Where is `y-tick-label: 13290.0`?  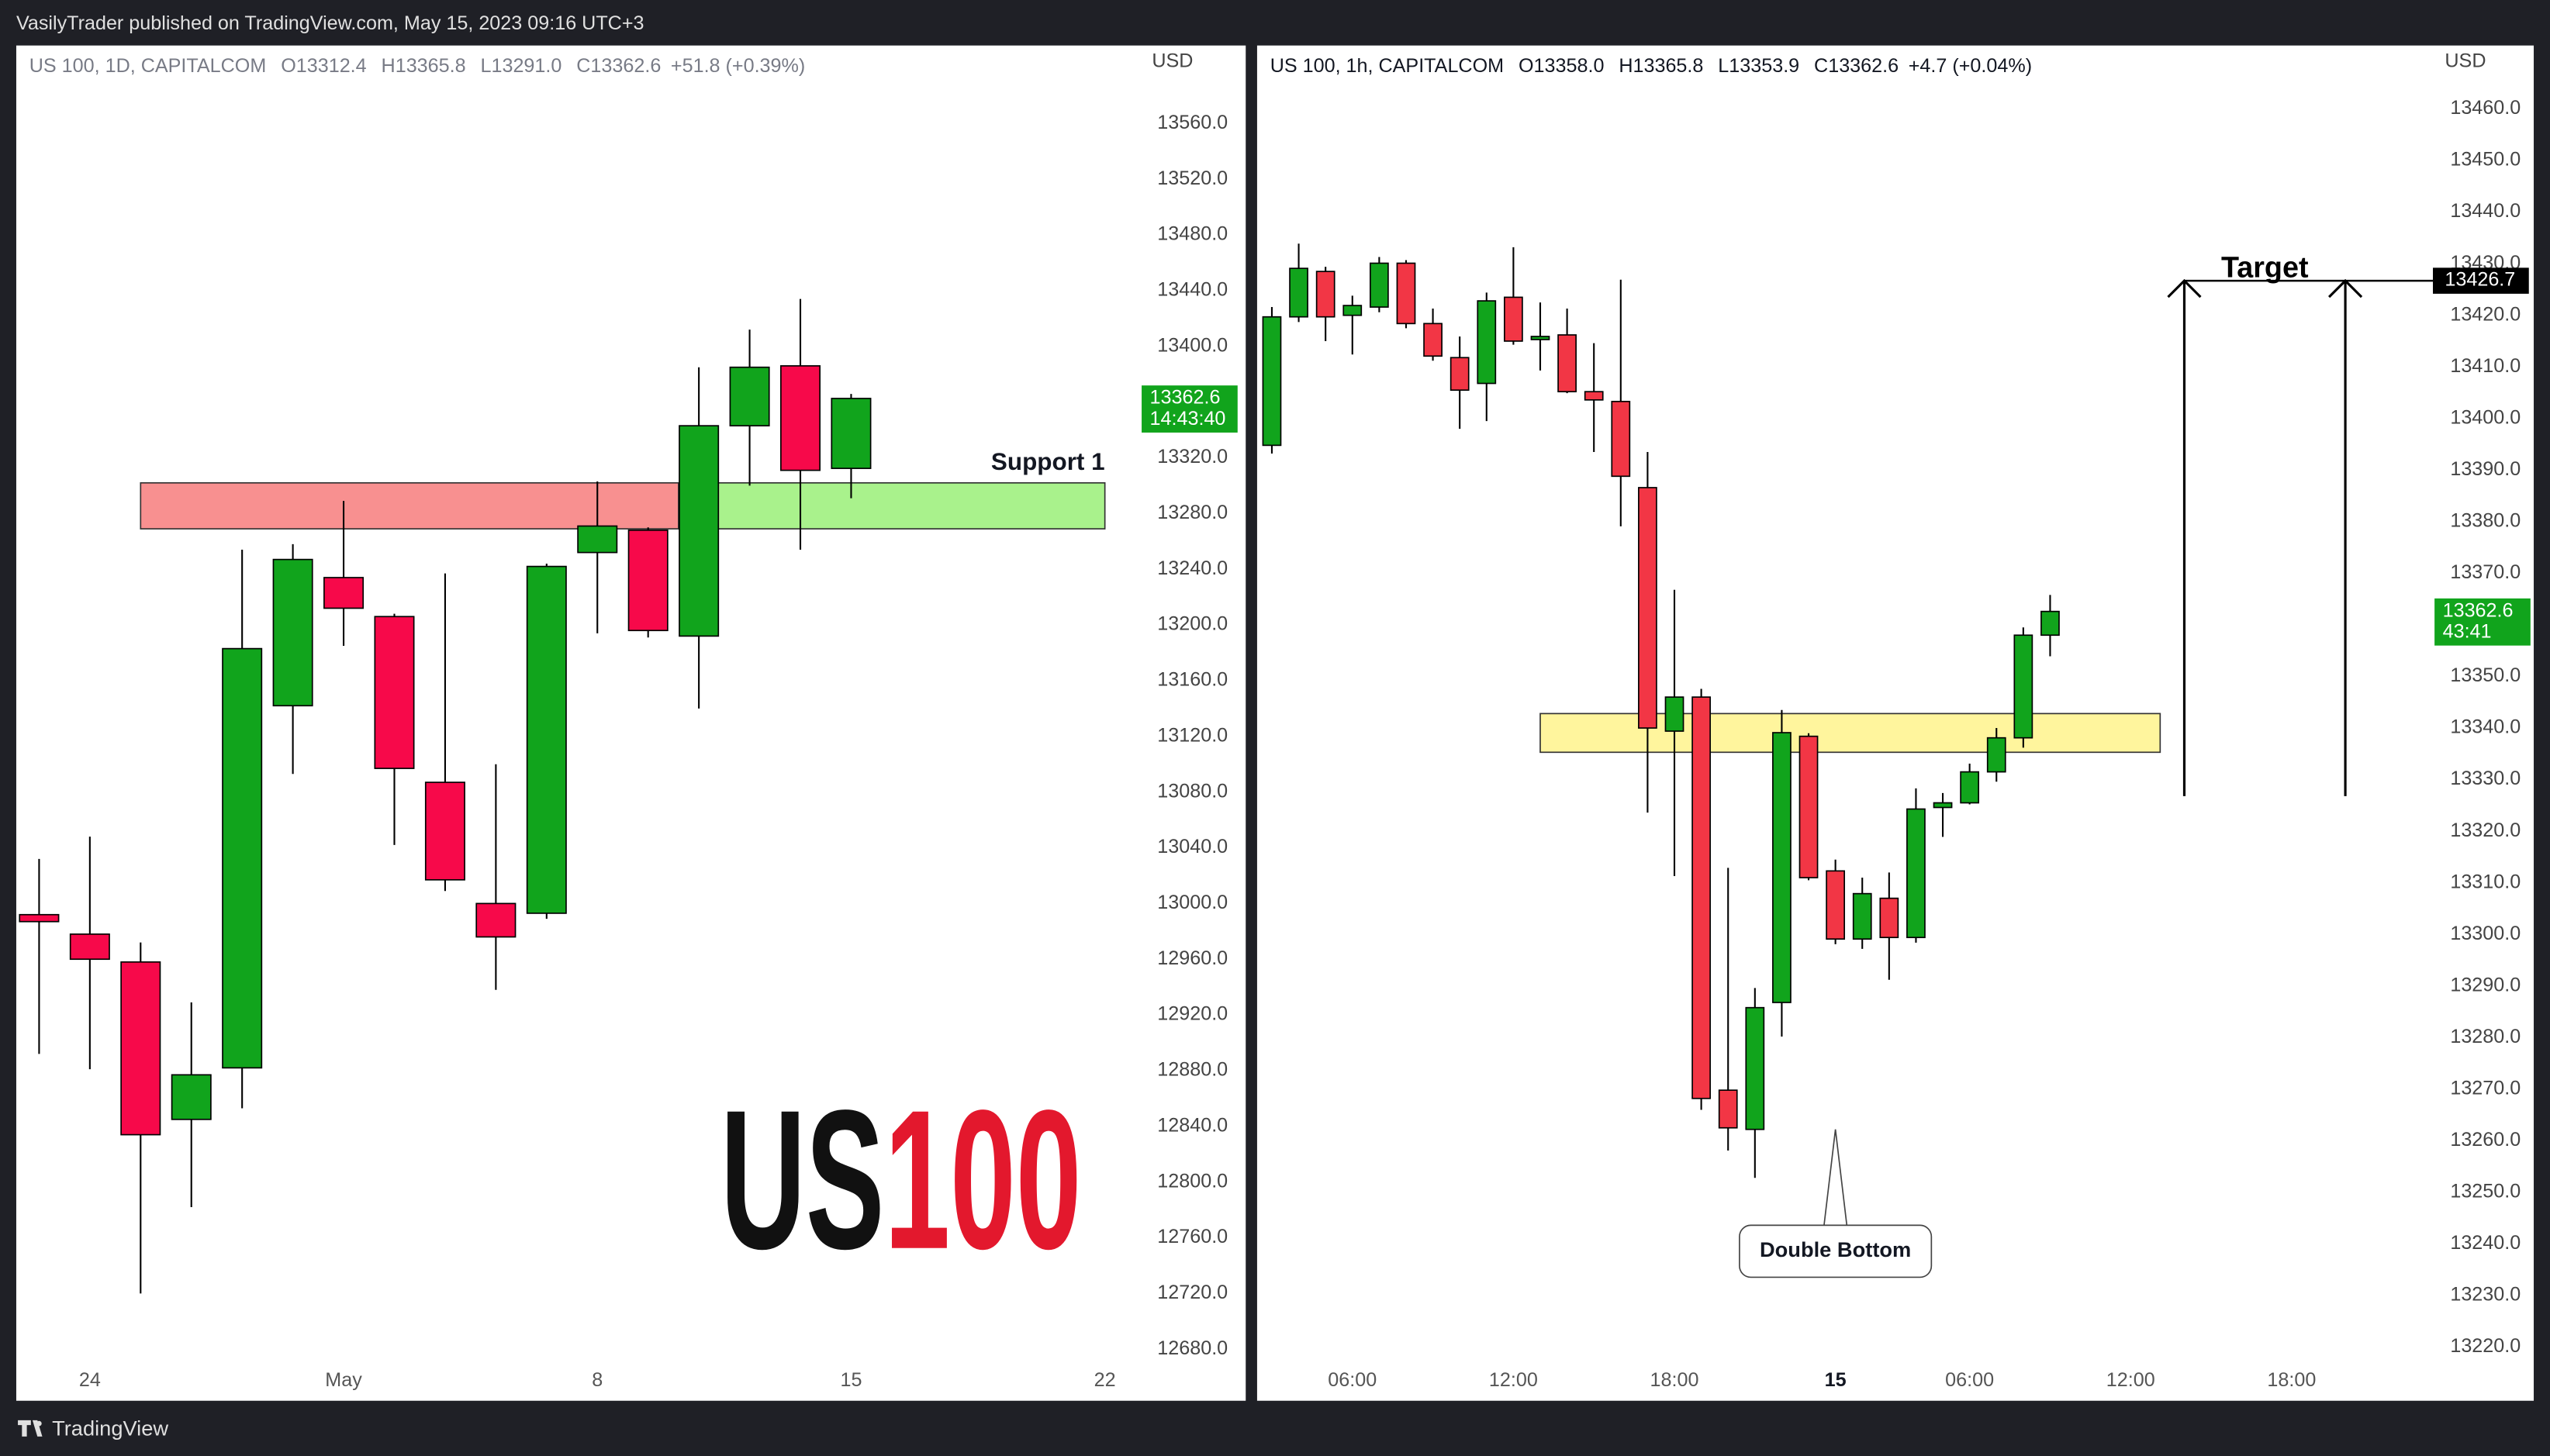 y-tick-label: 13290.0 is located at coordinates (2485, 985).